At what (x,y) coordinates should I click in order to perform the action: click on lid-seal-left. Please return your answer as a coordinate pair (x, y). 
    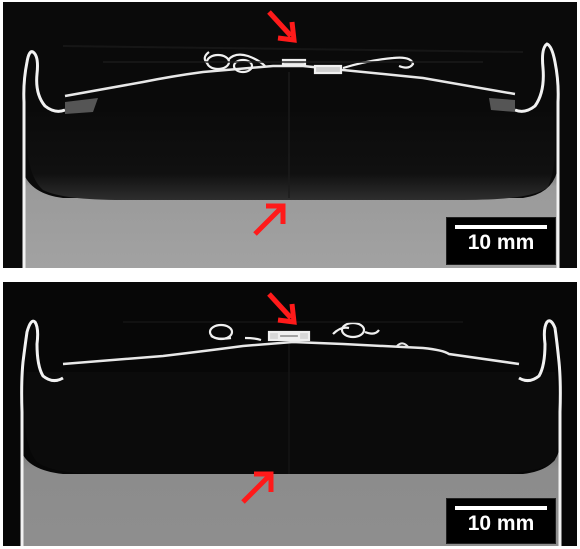
    Looking at the image, I should click on (81, 106).